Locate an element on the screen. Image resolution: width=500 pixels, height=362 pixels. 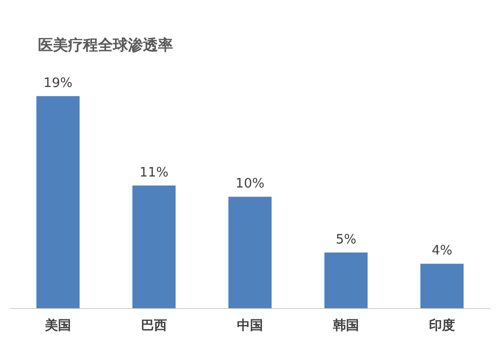
x-tick-label: 美国 is located at coordinates (57, 326).